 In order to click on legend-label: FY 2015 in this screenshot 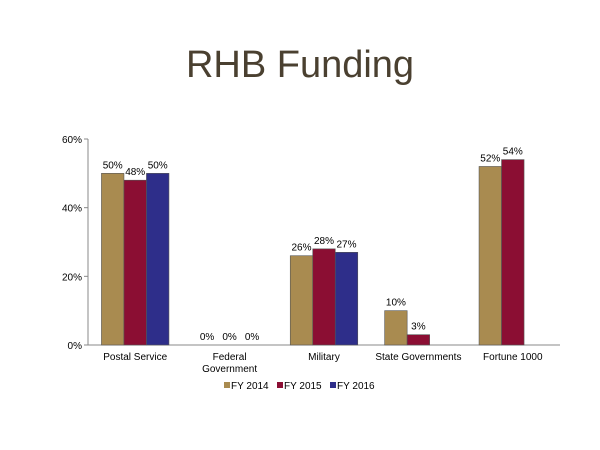, I will do `click(303, 386)`.